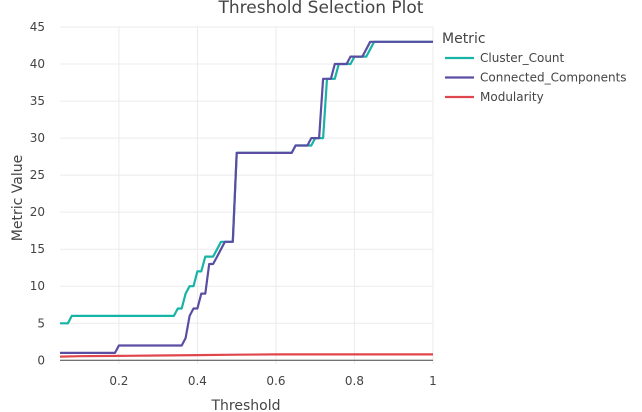 This screenshot has width=642, height=412. I want to click on x-tick-labels: 0.2 0.4 0.6 0.8 1, so click(272, 381).